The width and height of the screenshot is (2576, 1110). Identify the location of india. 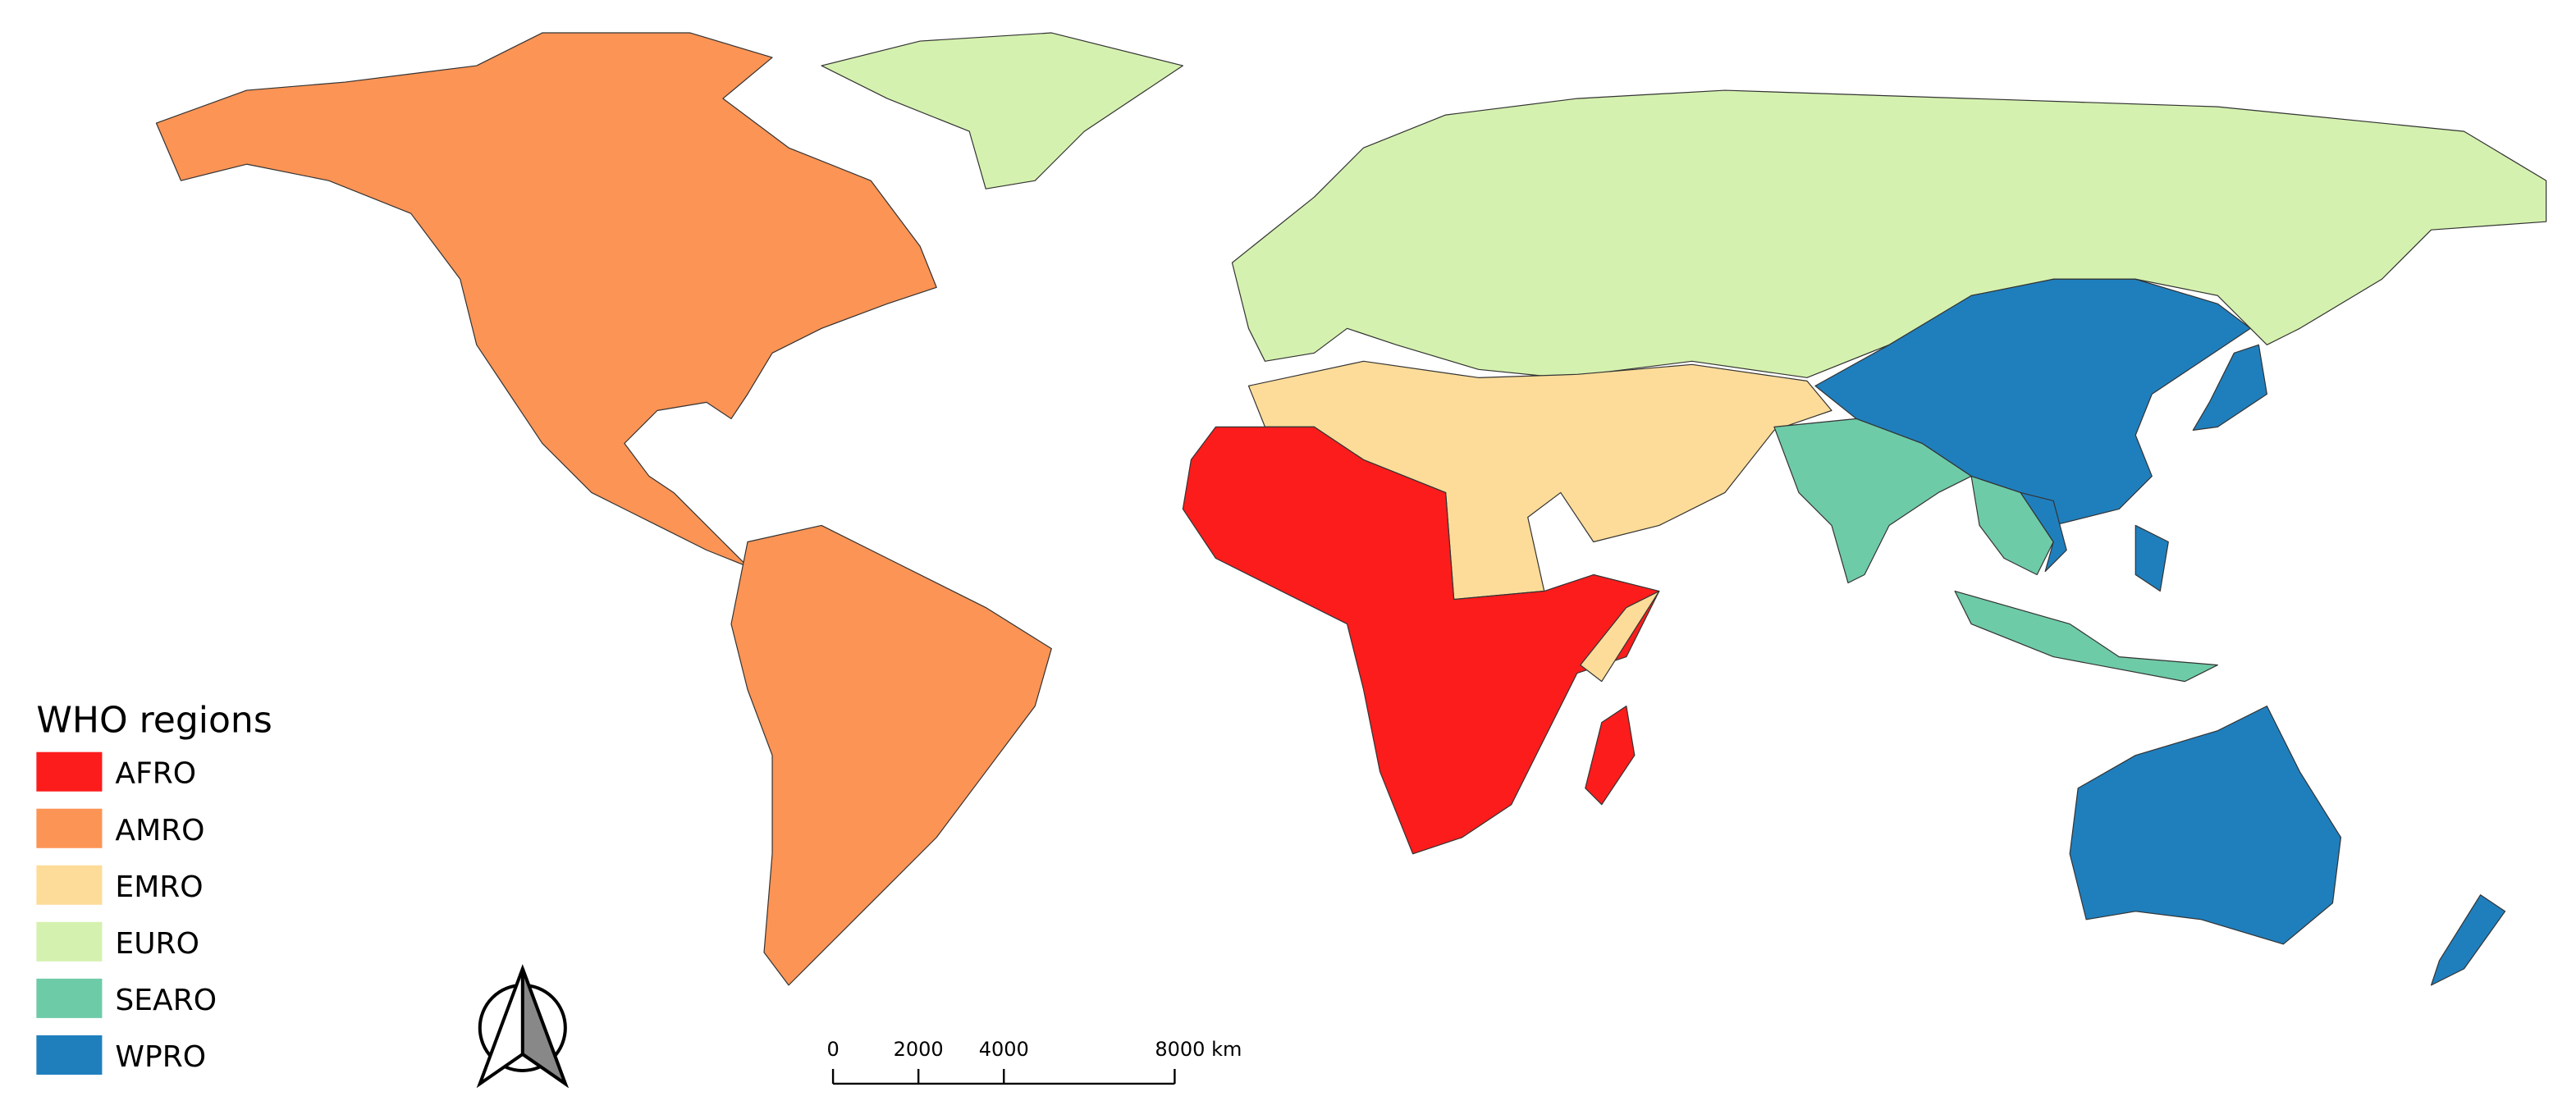
(1872, 501).